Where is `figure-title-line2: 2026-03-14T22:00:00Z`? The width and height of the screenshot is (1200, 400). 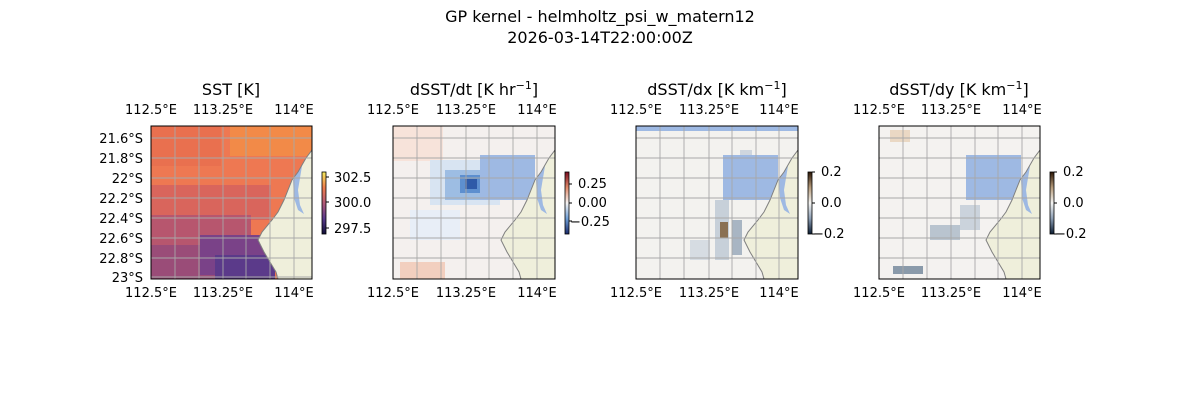
figure-title-line2: 2026-03-14T22:00:00Z is located at coordinates (600, 37).